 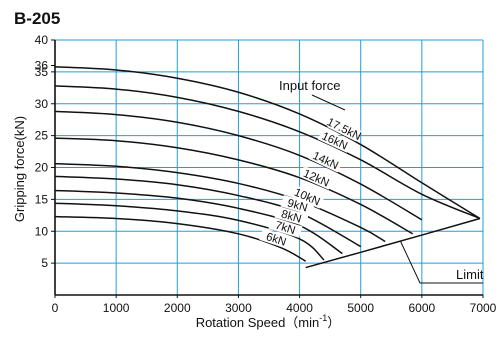 What do you see at coordinates (42, 104) in the screenshot?
I see `y-tick-label-30: 30` at bounding box center [42, 104].